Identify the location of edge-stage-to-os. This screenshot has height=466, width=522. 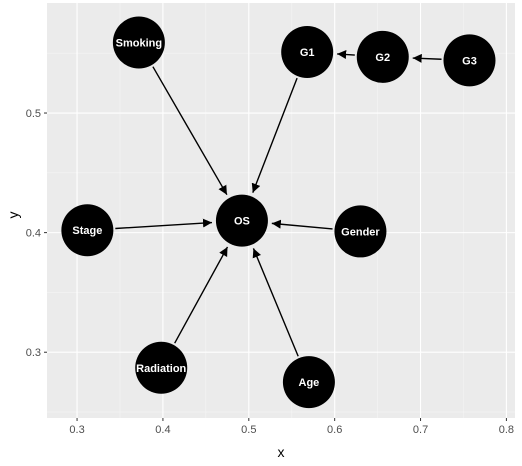
(164, 224).